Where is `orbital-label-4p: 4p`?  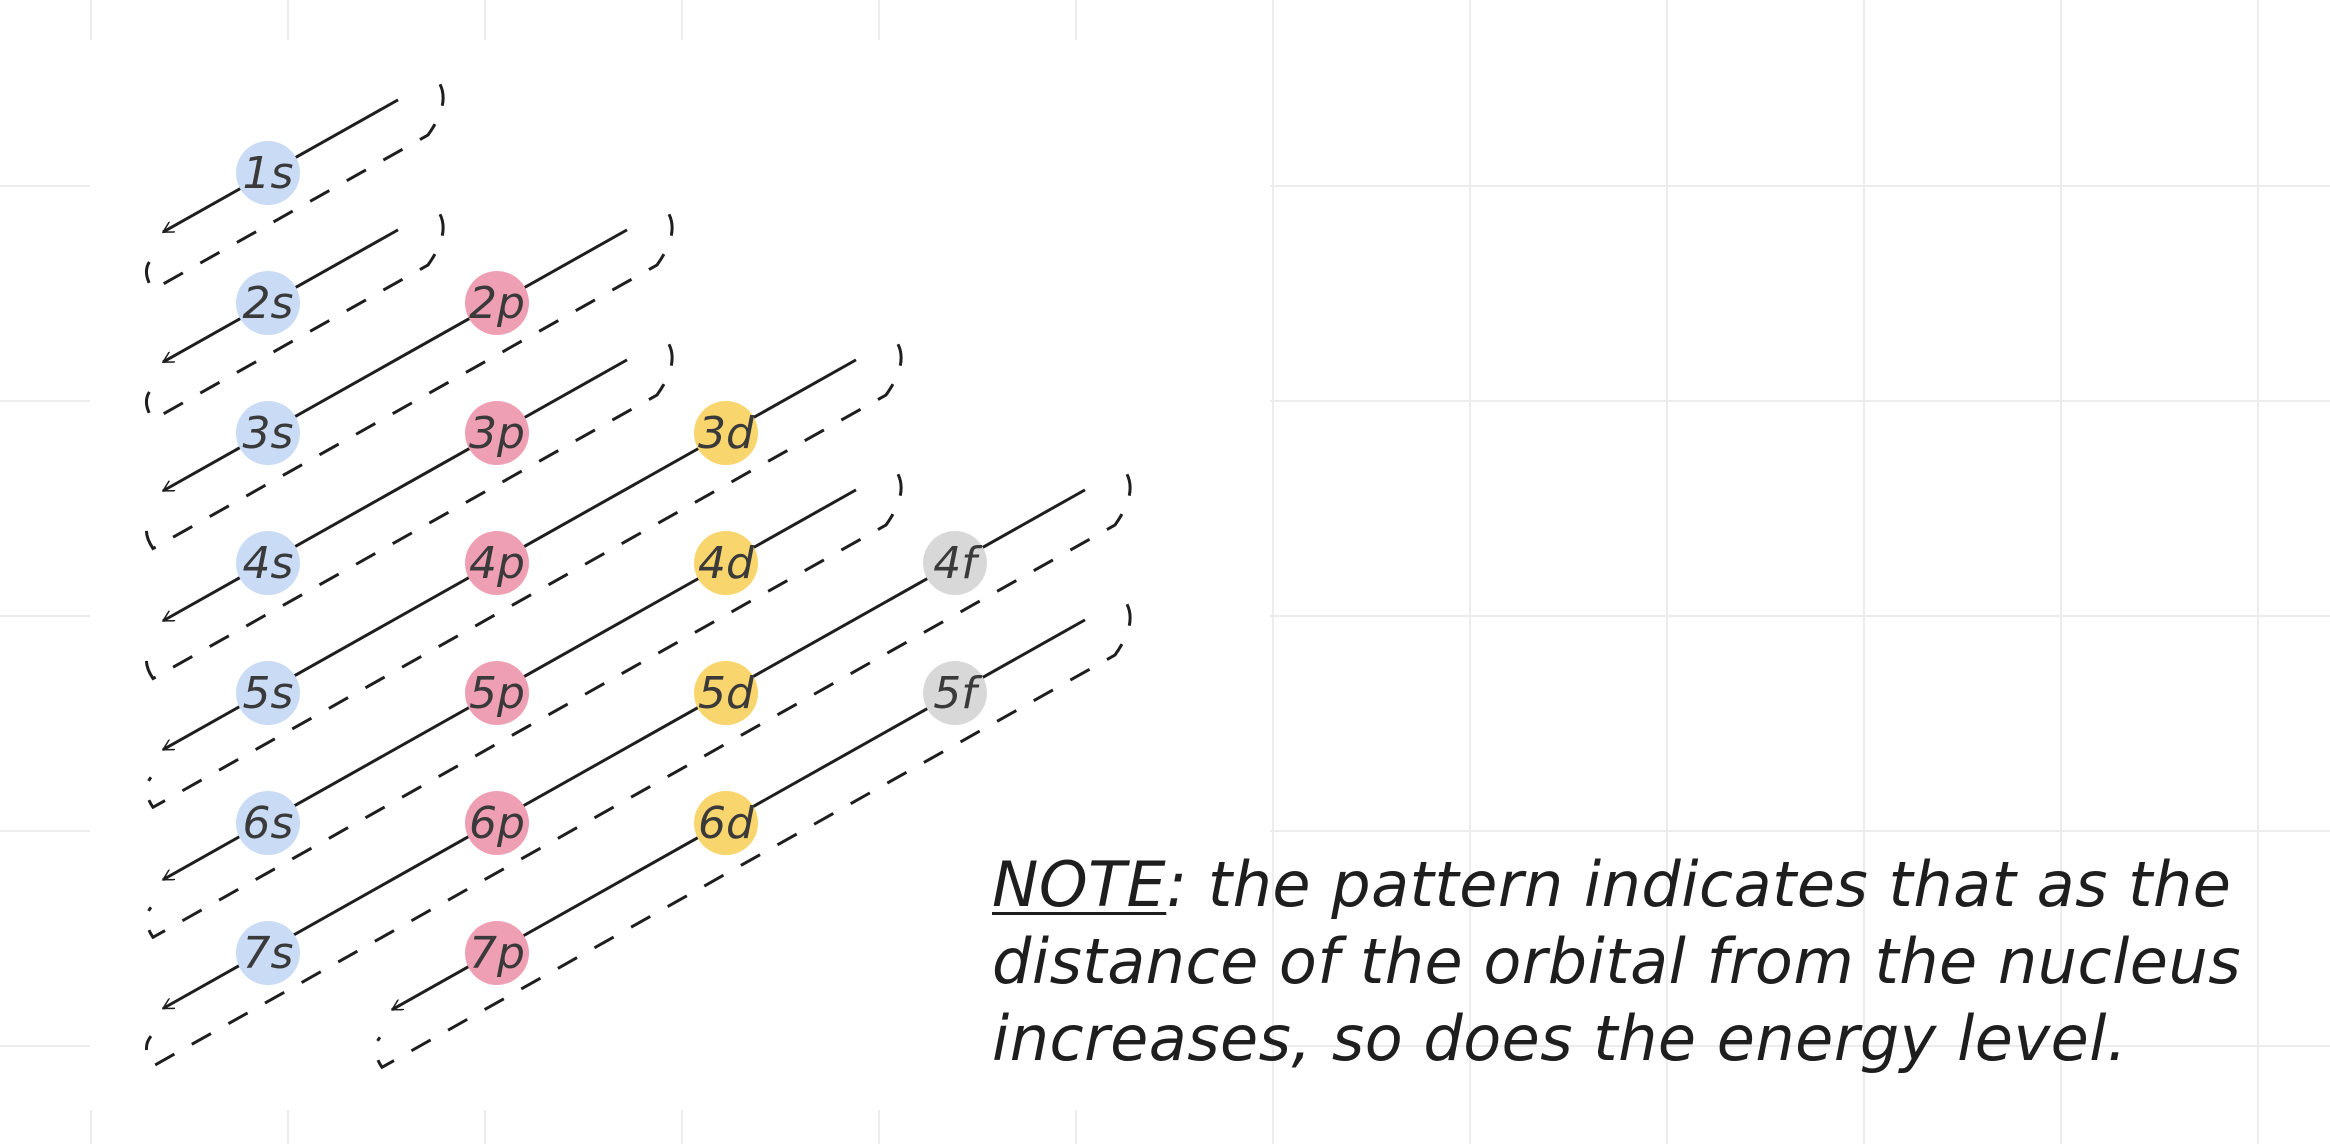
orbital-label-4p: 4p is located at coordinates (497, 563).